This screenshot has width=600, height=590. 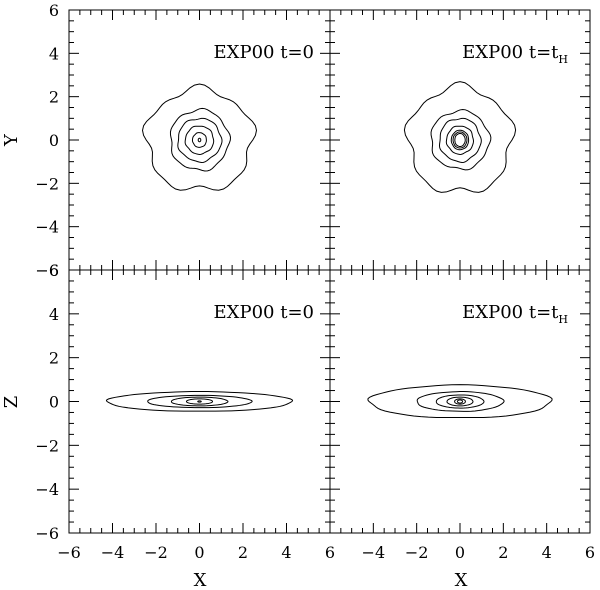 I want to click on y-axis-label: Y, so click(x=11, y=140).